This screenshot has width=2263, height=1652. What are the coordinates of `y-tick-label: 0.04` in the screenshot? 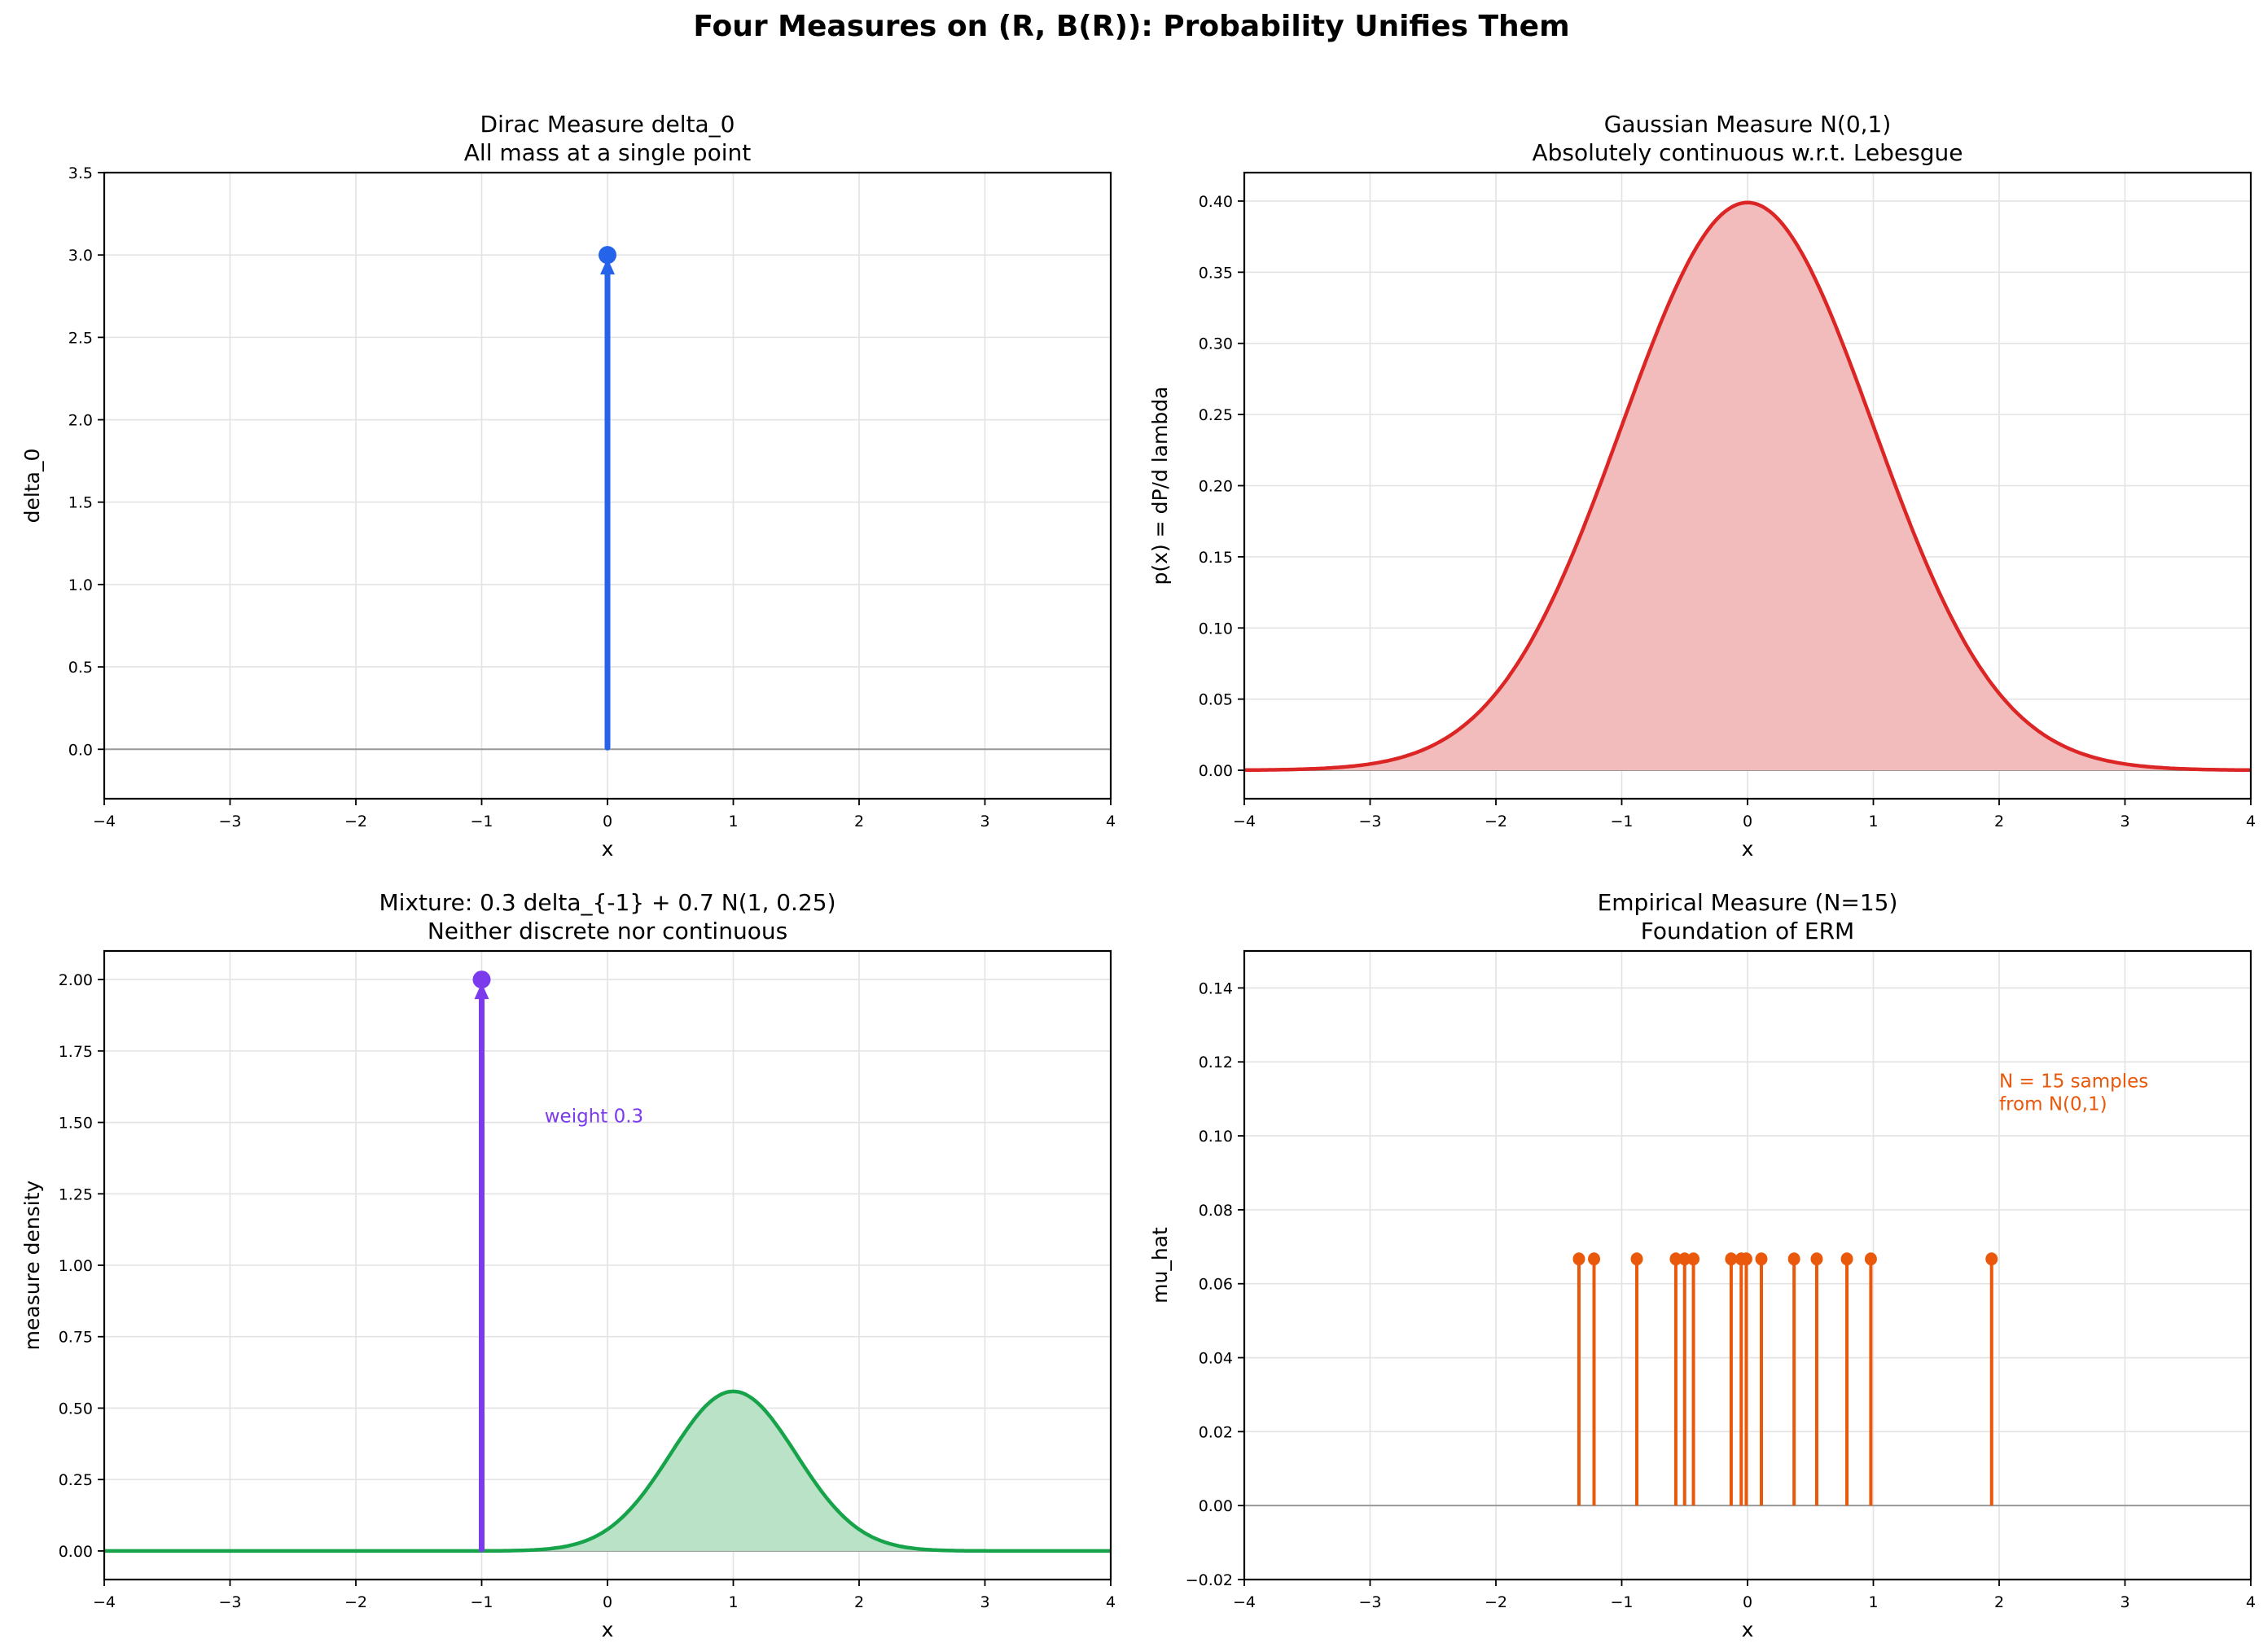 It's located at (1216, 1359).